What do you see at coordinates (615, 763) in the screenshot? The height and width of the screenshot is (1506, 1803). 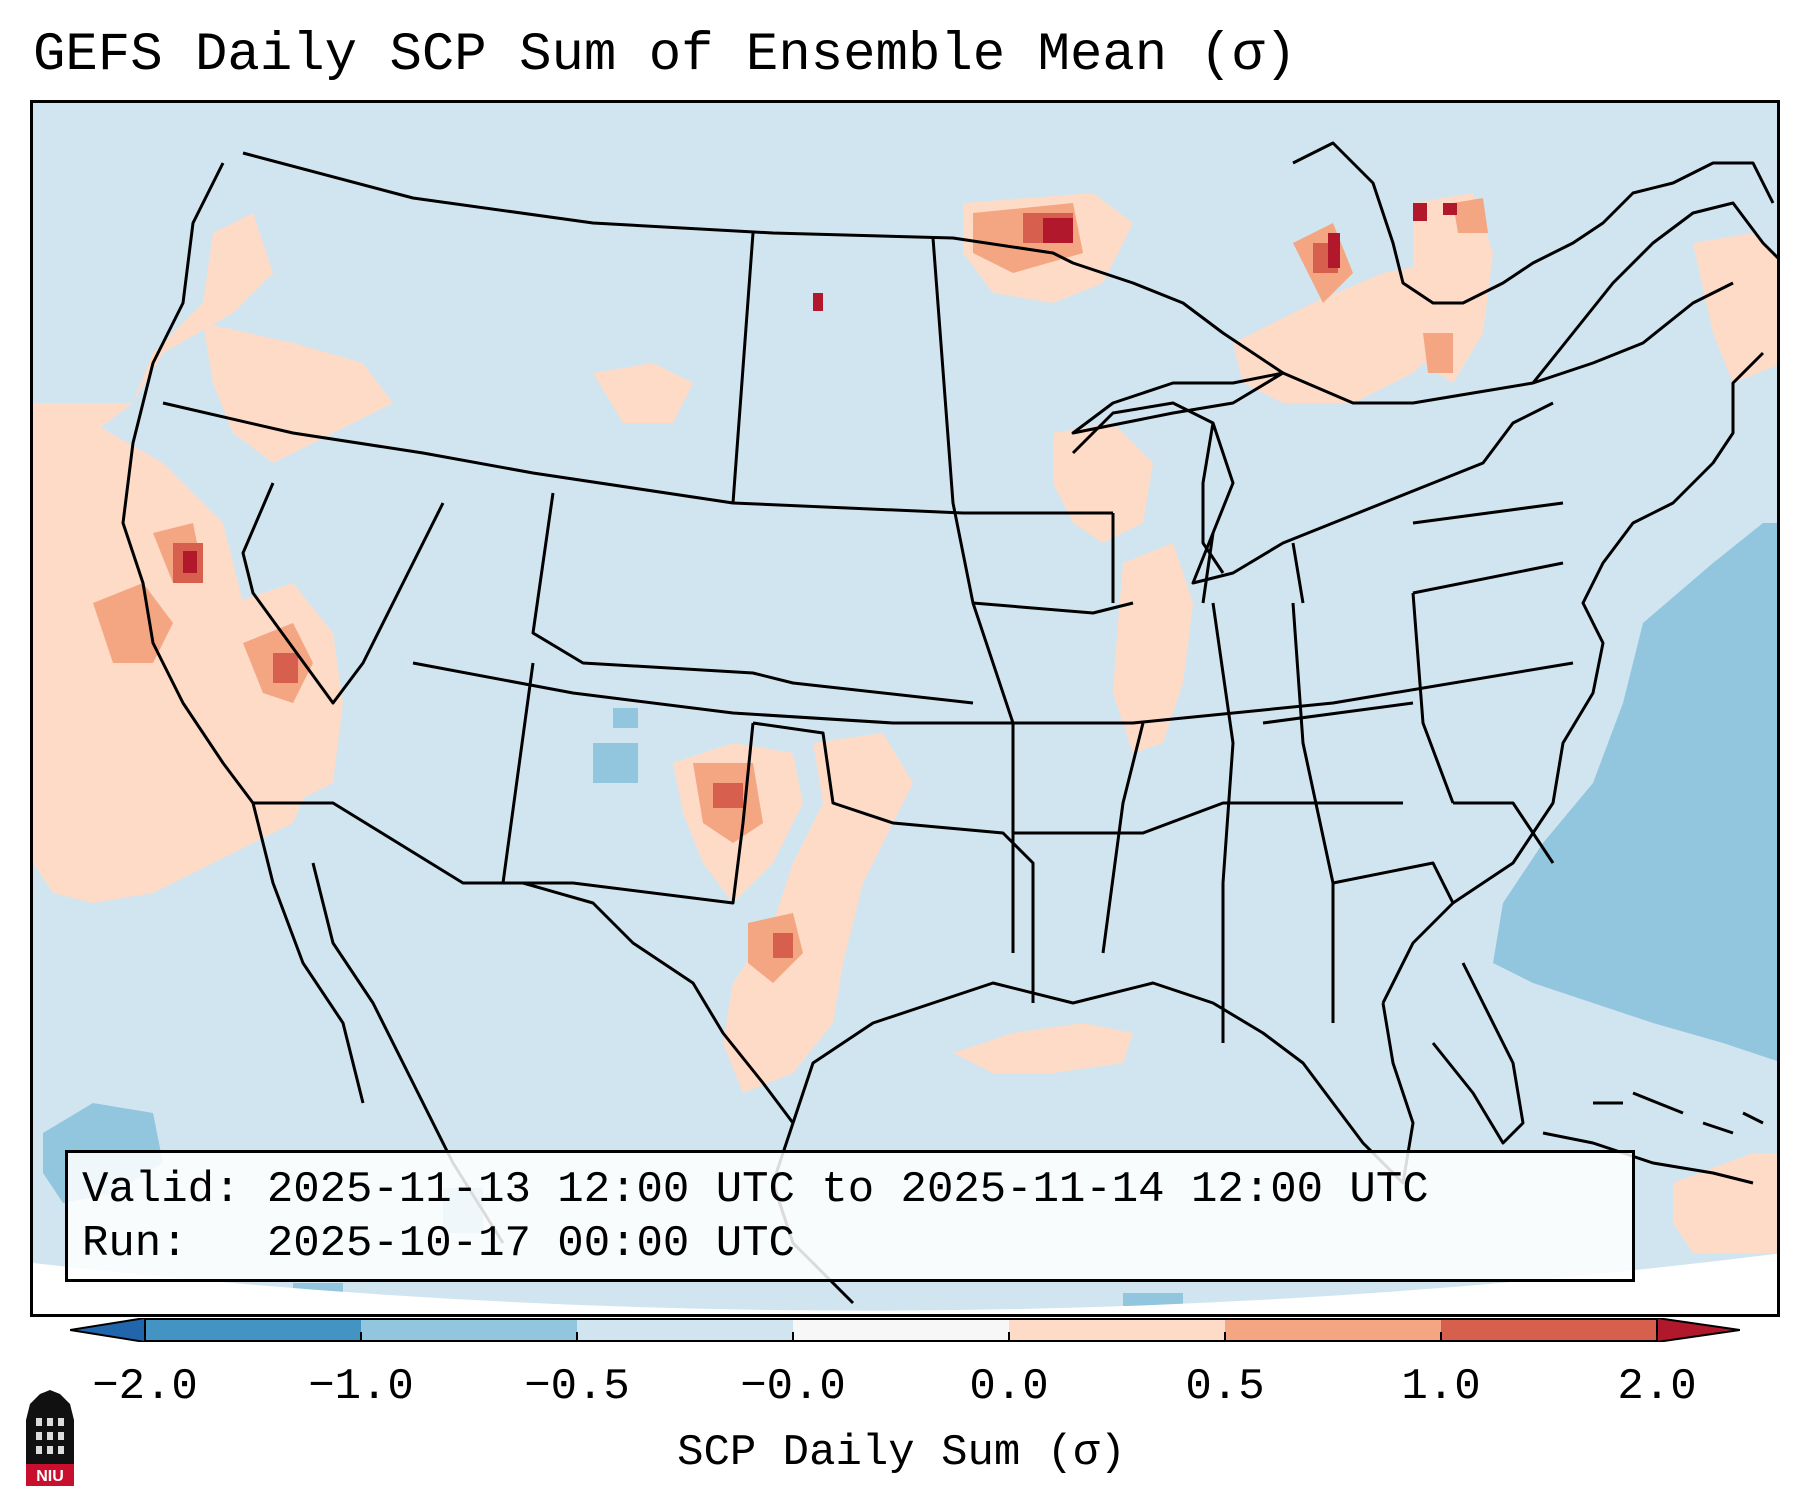 I see `anomaly-colorado` at bounding box center [615, 763].